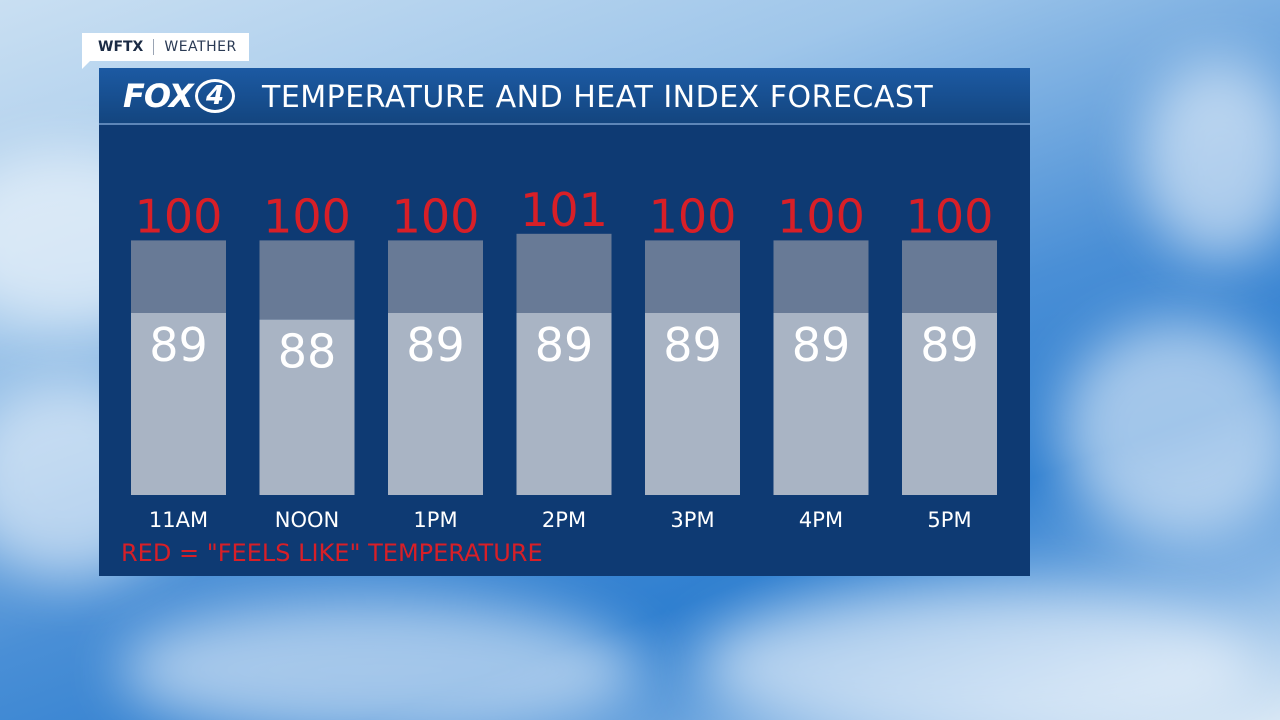 The height and width of the screenshot is (720, 1280). I want to click on bug-divider, so click(154, 47).